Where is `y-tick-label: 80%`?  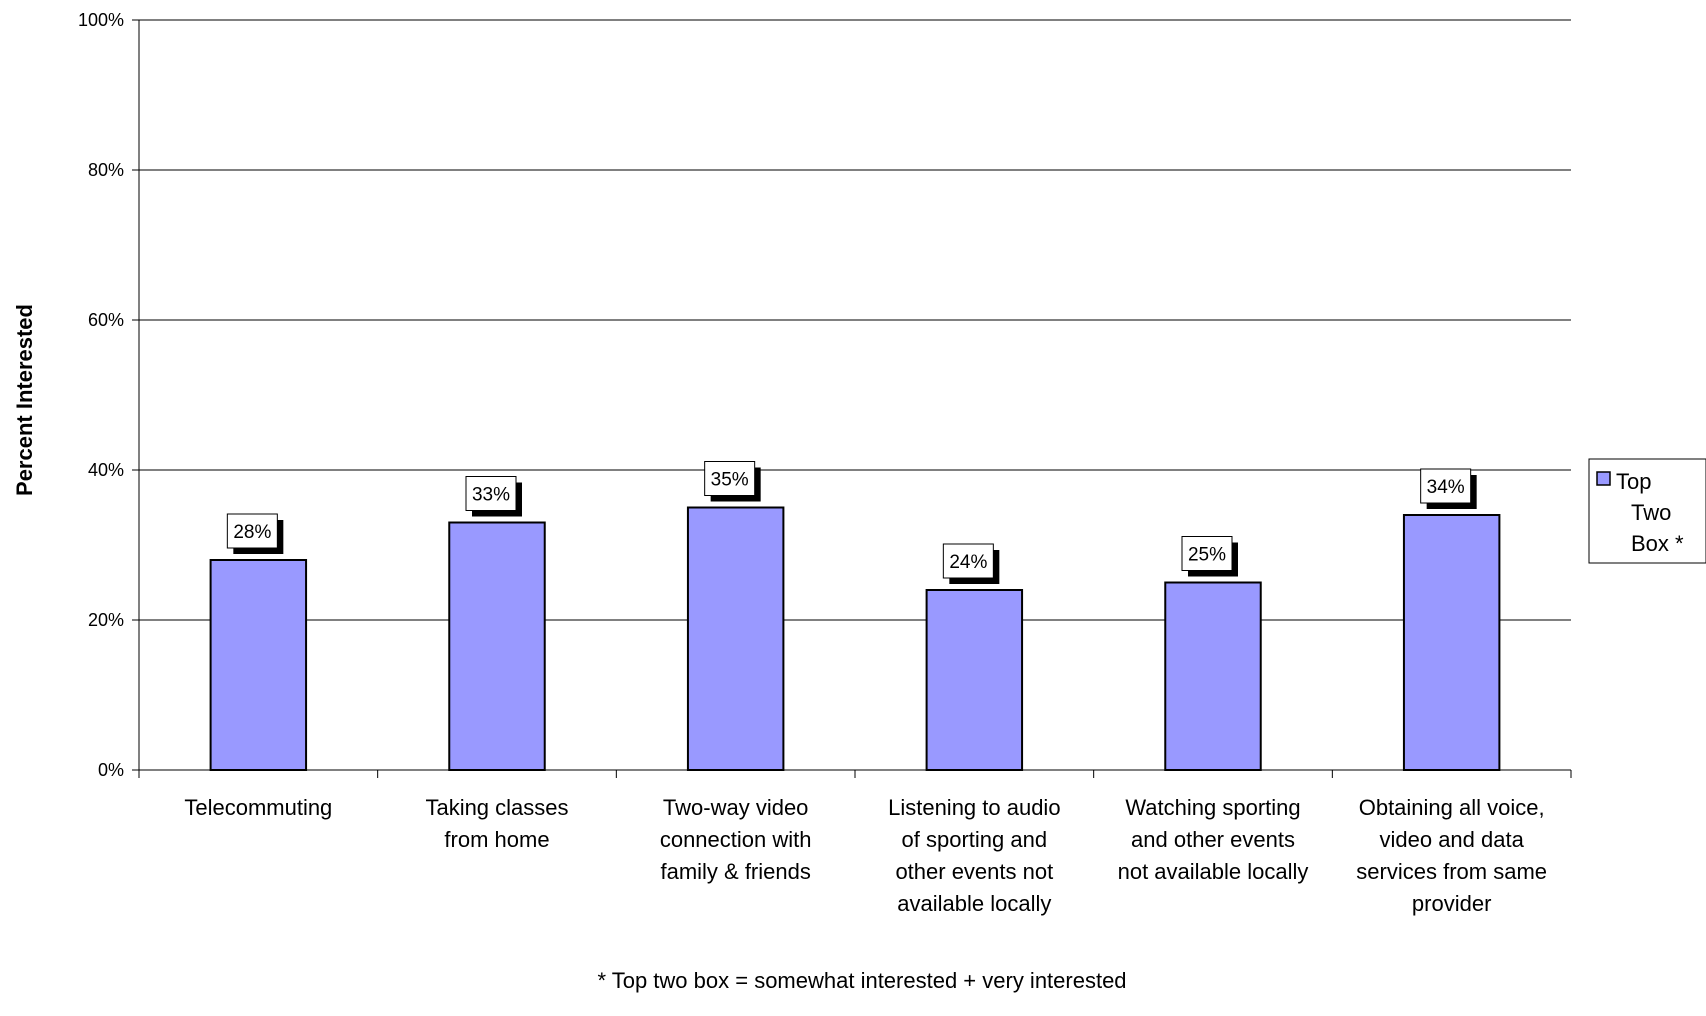
y-tick-label: 80% is located at coordinates (106, 170).